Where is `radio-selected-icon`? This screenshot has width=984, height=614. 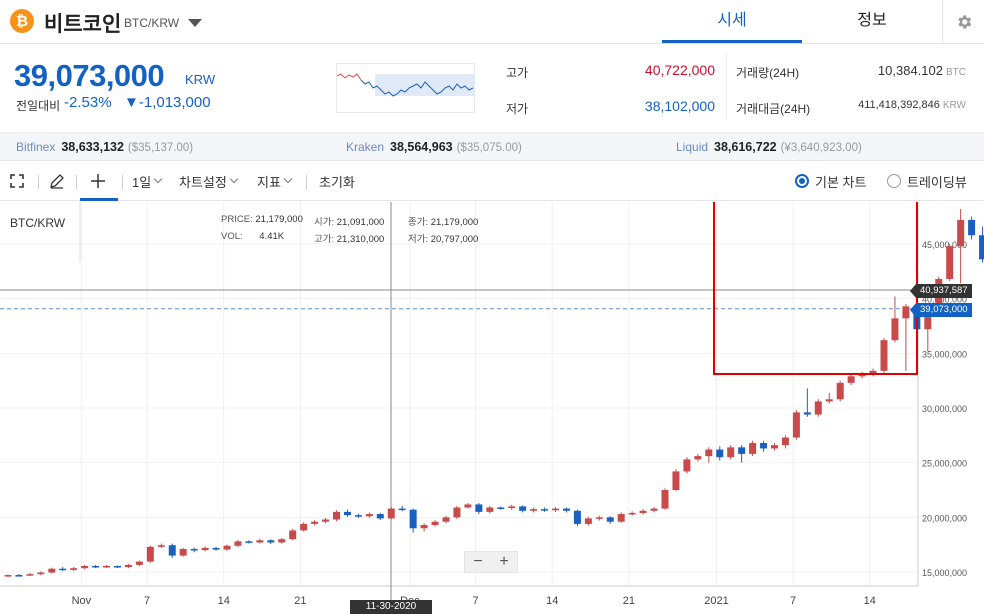 radio-selected-icon is located at coordinates (802, 181).